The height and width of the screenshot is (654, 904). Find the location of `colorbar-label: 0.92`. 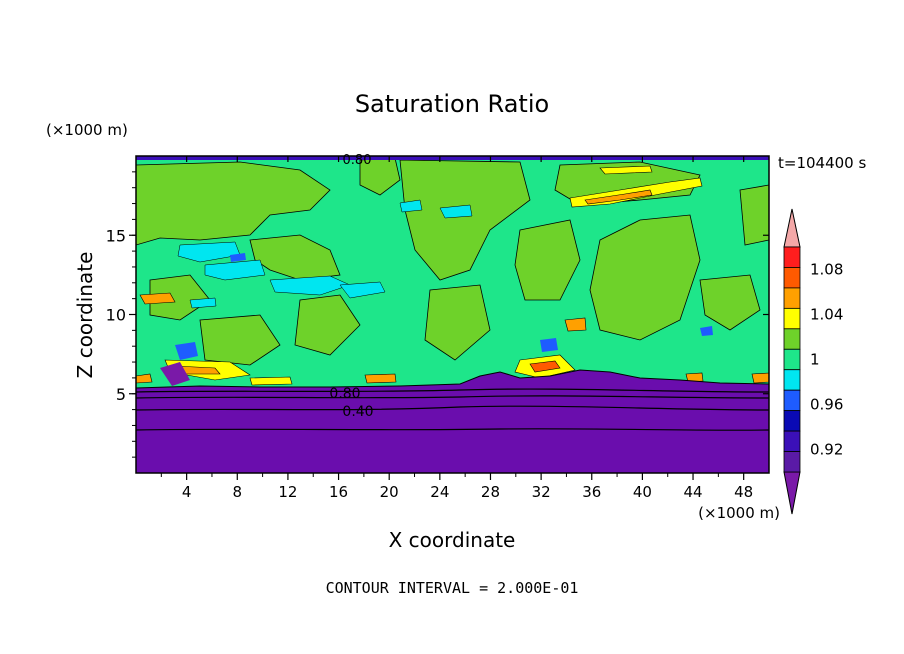

colorbar-label: 0.92 is located at coordinates (826, 450).